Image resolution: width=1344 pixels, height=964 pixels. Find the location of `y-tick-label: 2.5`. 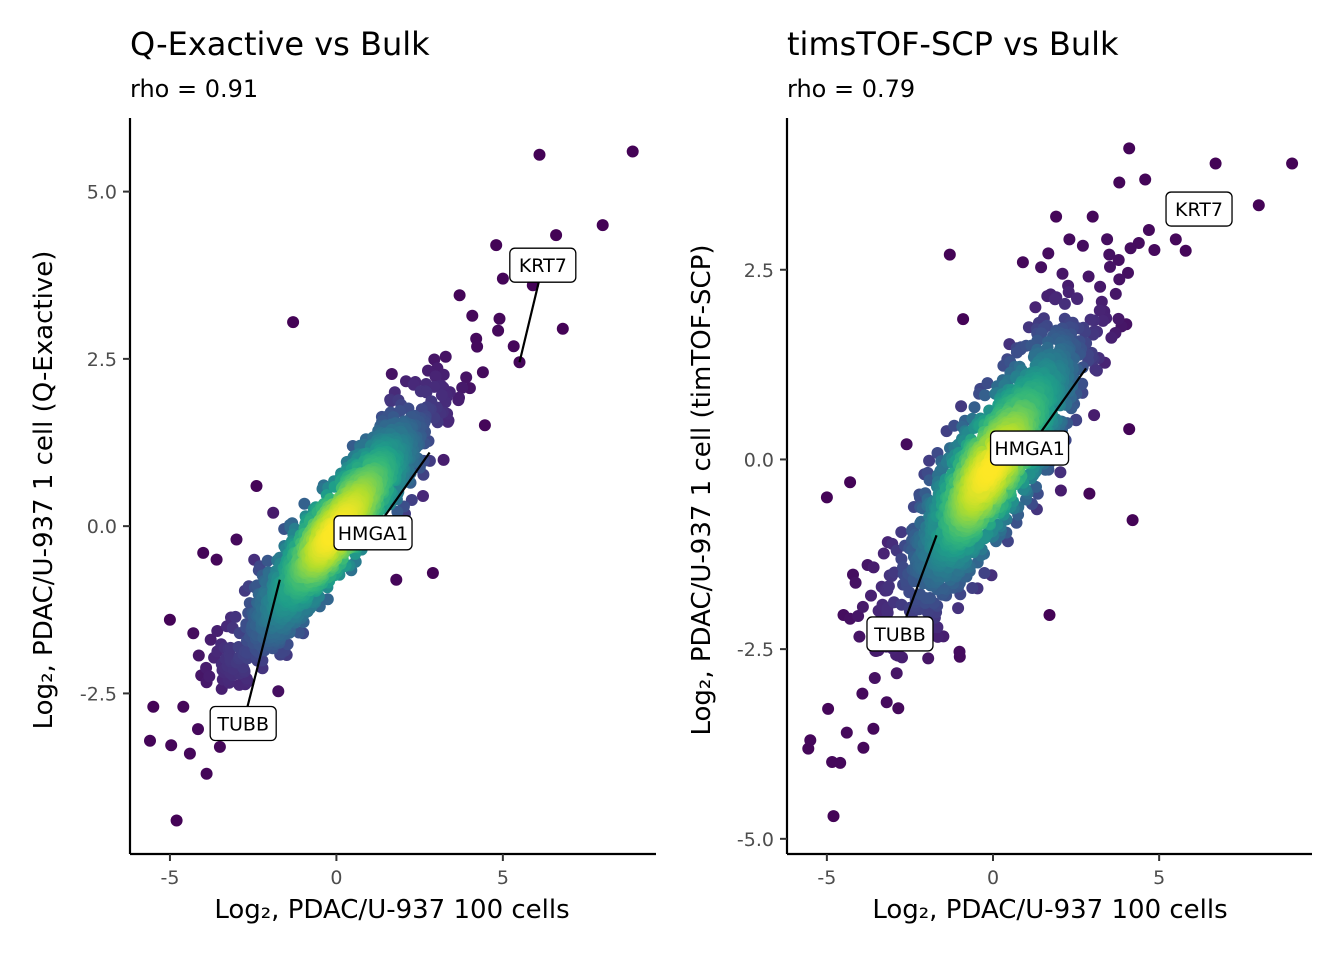

y-tick-label: 2.5 is located at coordinates (759, 271).